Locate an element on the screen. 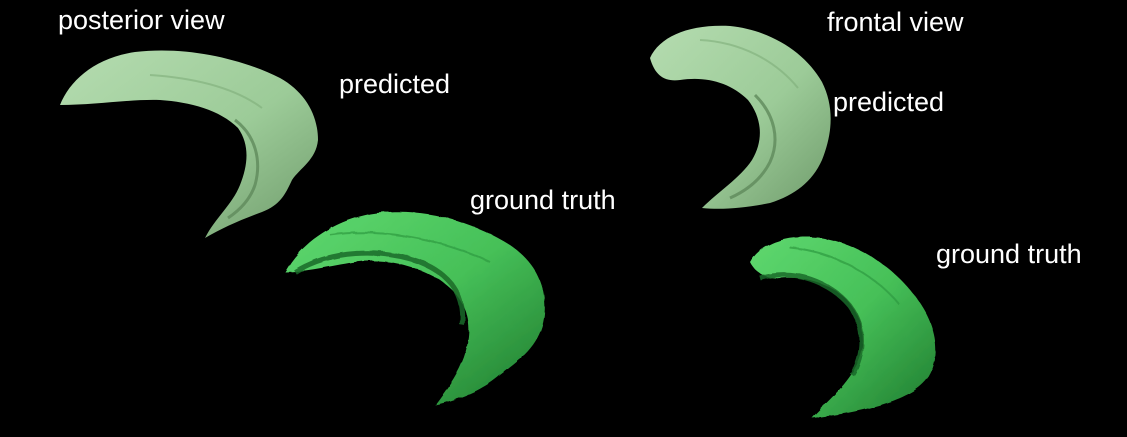 This screenshot has width=1127, height=437. posterior-predicted-label: predicted is located at coordinates (395, 84).